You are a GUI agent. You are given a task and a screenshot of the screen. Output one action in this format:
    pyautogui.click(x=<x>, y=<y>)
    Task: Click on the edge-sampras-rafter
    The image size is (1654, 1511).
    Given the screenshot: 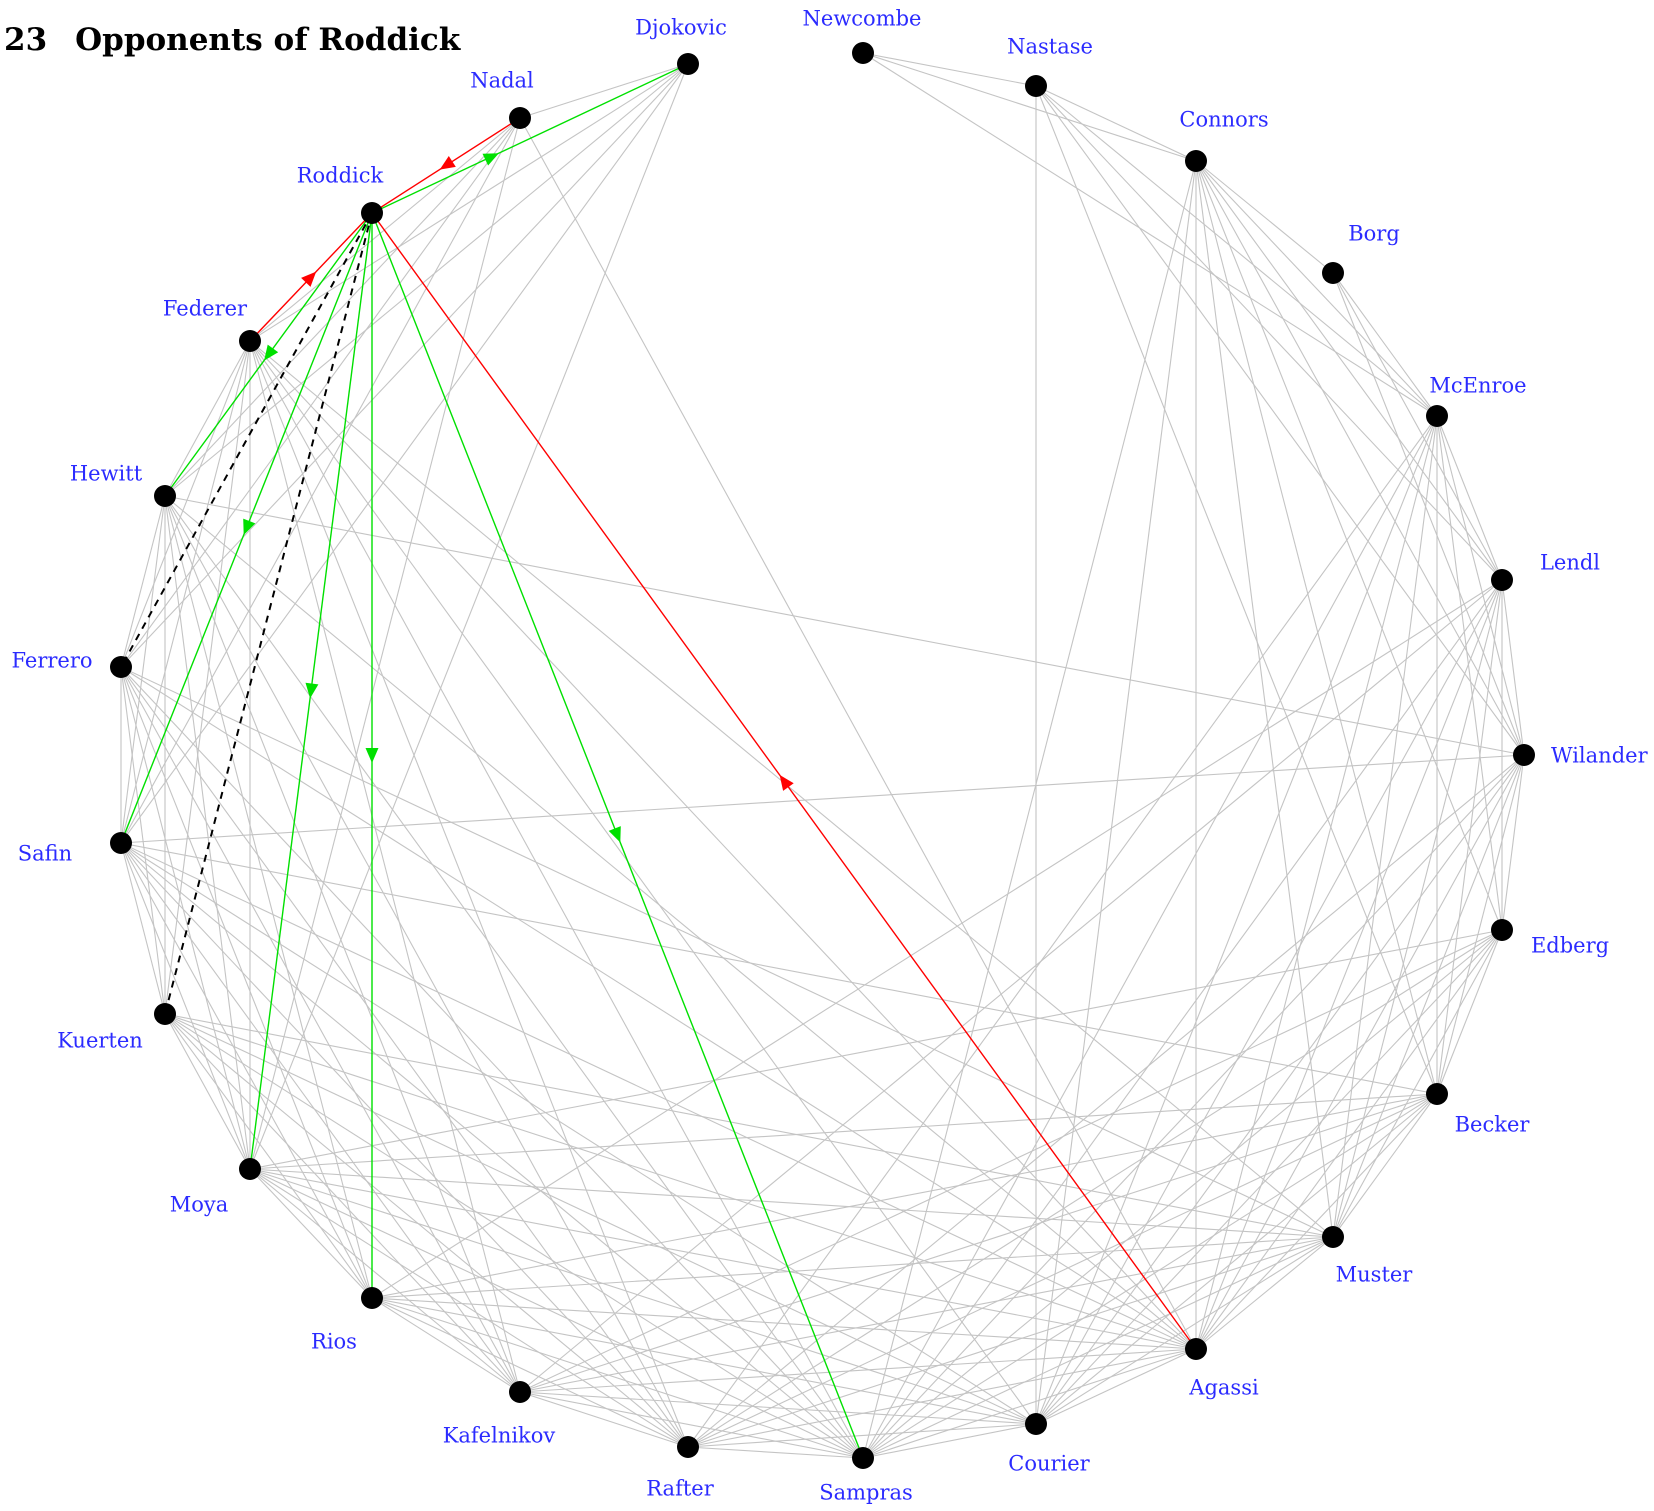 What is the action you would take?
    pyautogui.click(x=775, y=1452)
    